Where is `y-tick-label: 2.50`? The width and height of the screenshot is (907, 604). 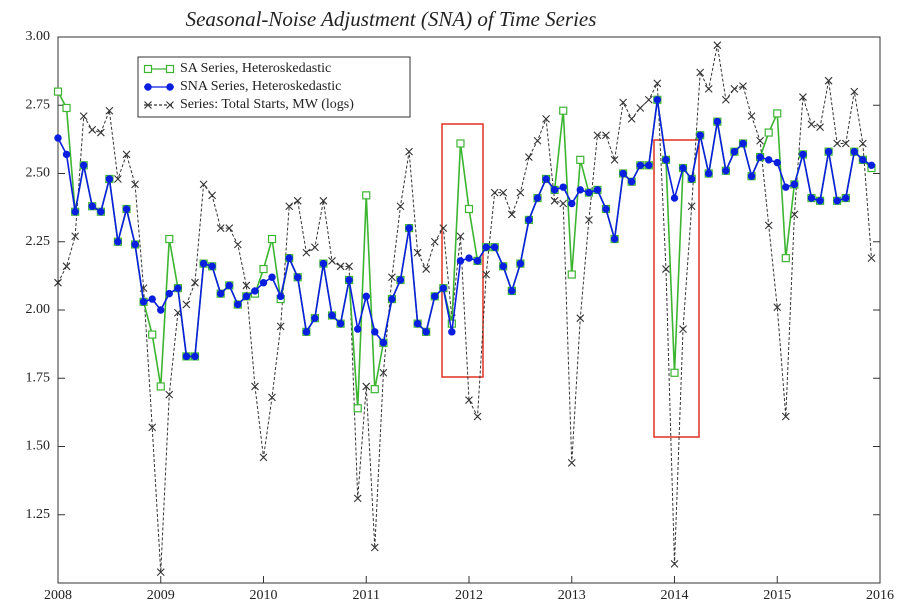 y-tick-label: 2.50 is located at coordinates (38, 173).